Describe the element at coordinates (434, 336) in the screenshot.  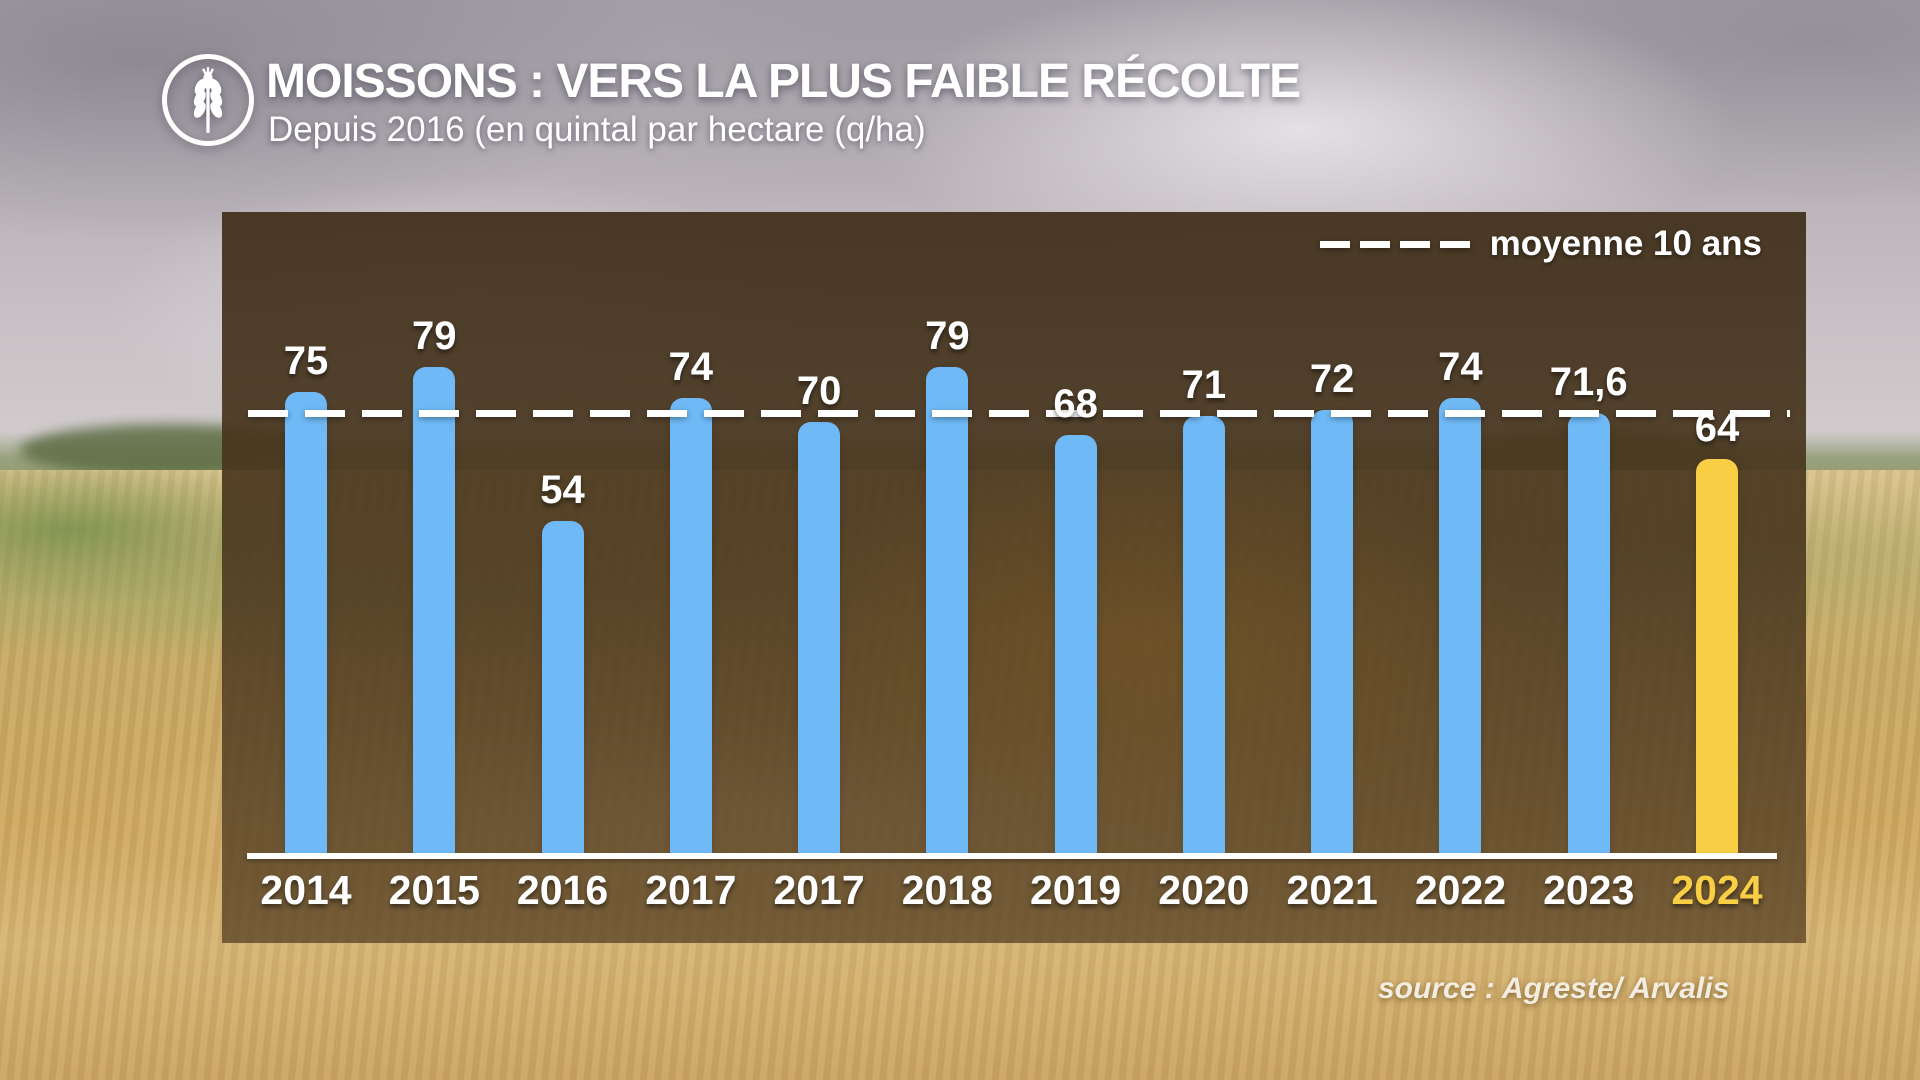
I see `value-label-2015: 79` at that location.